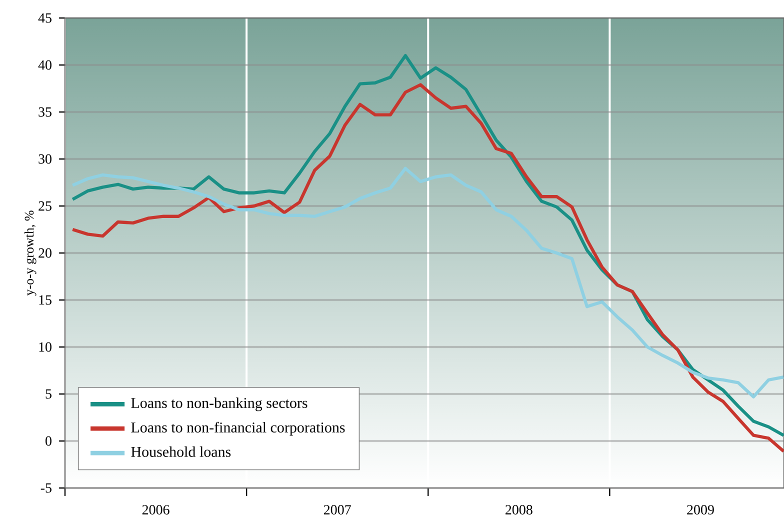 The width and height of the screenshot is (784, 519). Describe the element at coordinates (700, 509) in the screenshot. I see `x-tick-label: 2009` at that location.